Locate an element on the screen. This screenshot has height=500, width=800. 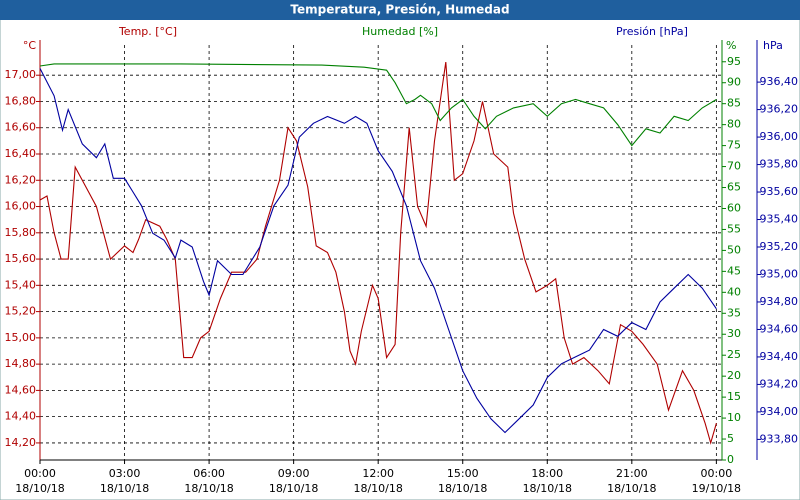
y-tick-label: 16,40 is located at coordinates (21, 153).